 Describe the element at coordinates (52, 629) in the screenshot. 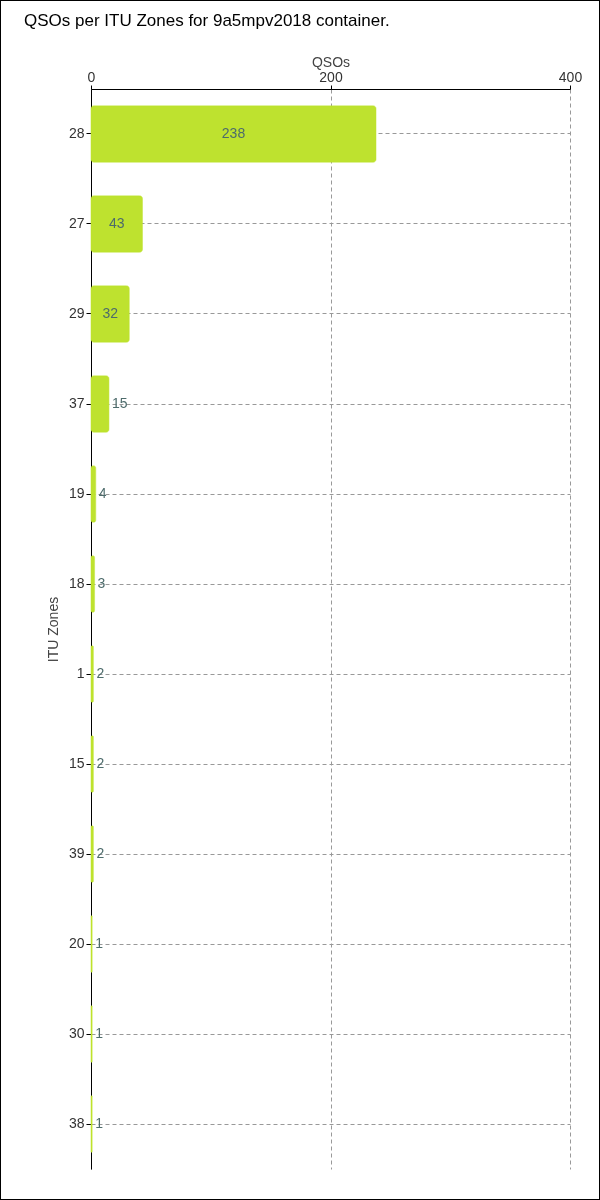

I see `y-axis-title: ITU Zones` at that location.